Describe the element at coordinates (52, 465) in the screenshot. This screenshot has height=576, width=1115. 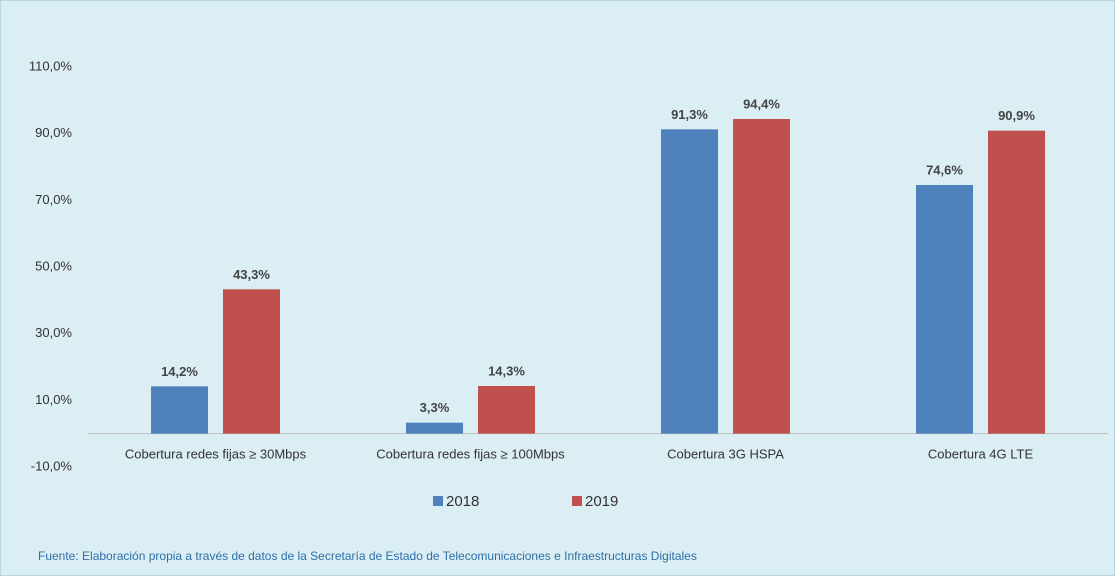
I see `y-tick-label: -10,0%` at that location.